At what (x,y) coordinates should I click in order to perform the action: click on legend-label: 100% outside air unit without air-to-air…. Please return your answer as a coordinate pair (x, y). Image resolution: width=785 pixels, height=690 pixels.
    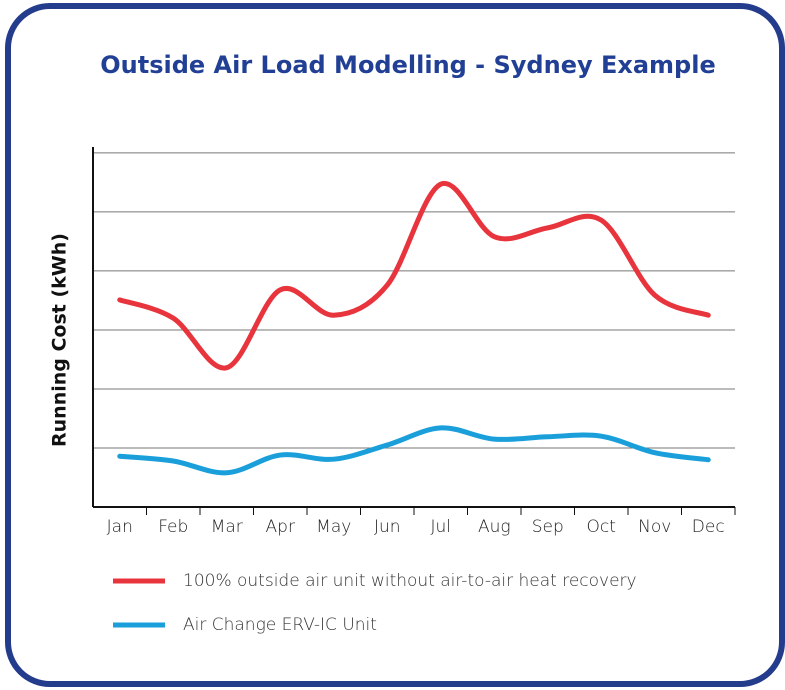
    Looking at the image, I should click on (410, 581).